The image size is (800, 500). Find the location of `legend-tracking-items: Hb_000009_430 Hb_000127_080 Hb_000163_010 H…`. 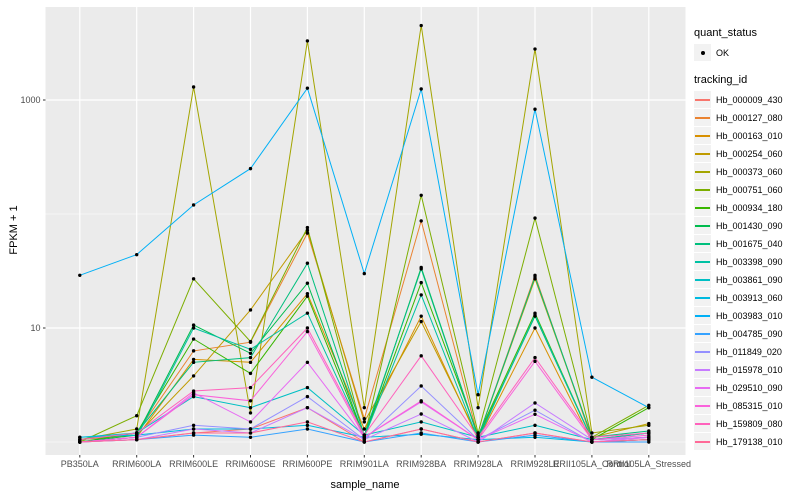

legend-tracking-items: Hb_000009_430 Hb_000127_080 Hb_000163_010 H… is located at coordinates (746, 270).